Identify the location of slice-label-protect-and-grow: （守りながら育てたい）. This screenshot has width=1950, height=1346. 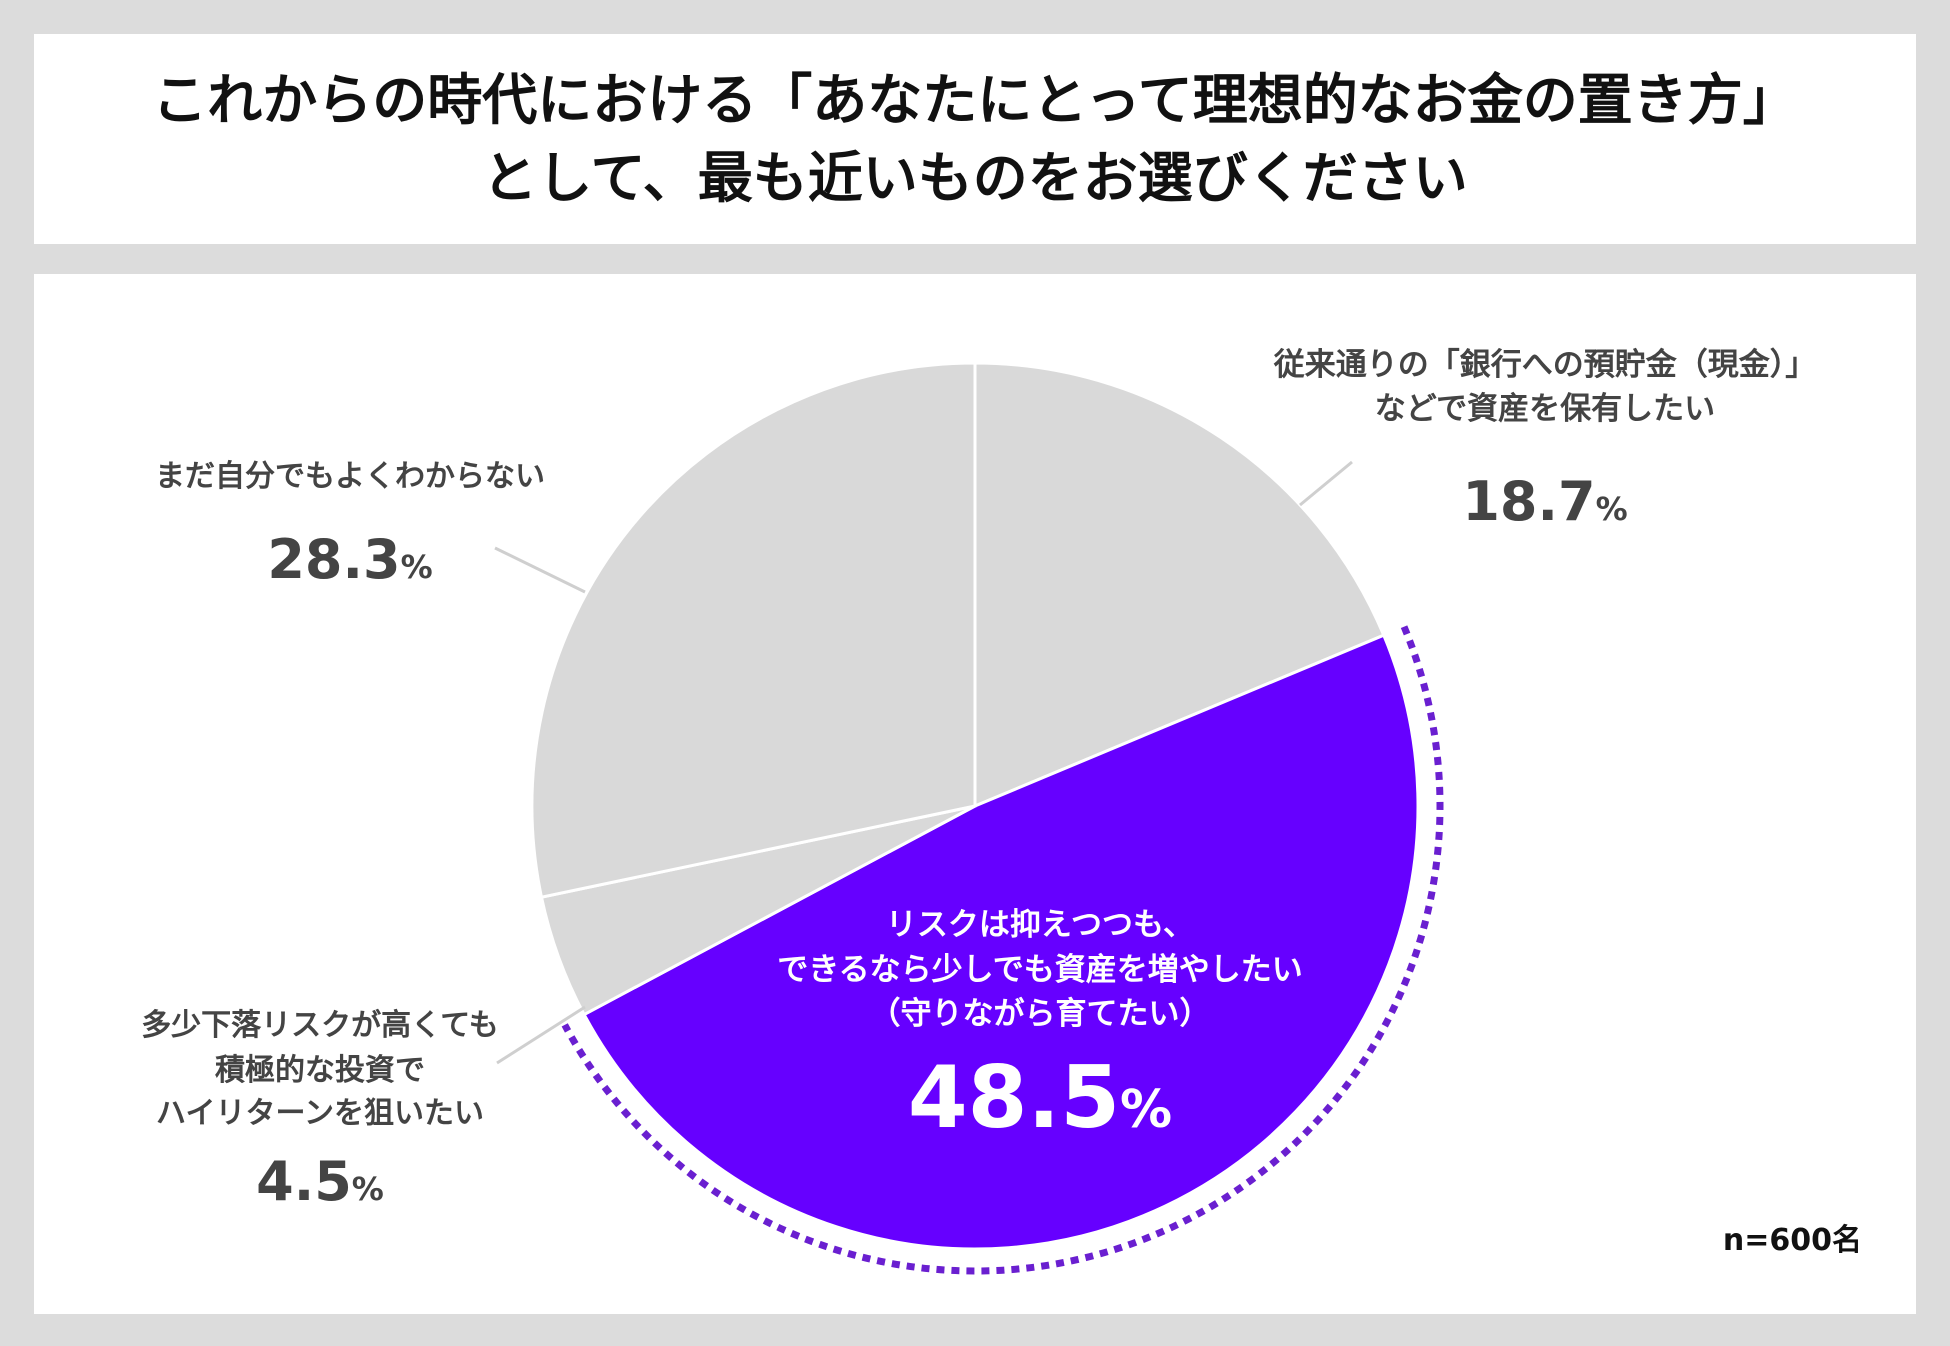
(1040, 1014).